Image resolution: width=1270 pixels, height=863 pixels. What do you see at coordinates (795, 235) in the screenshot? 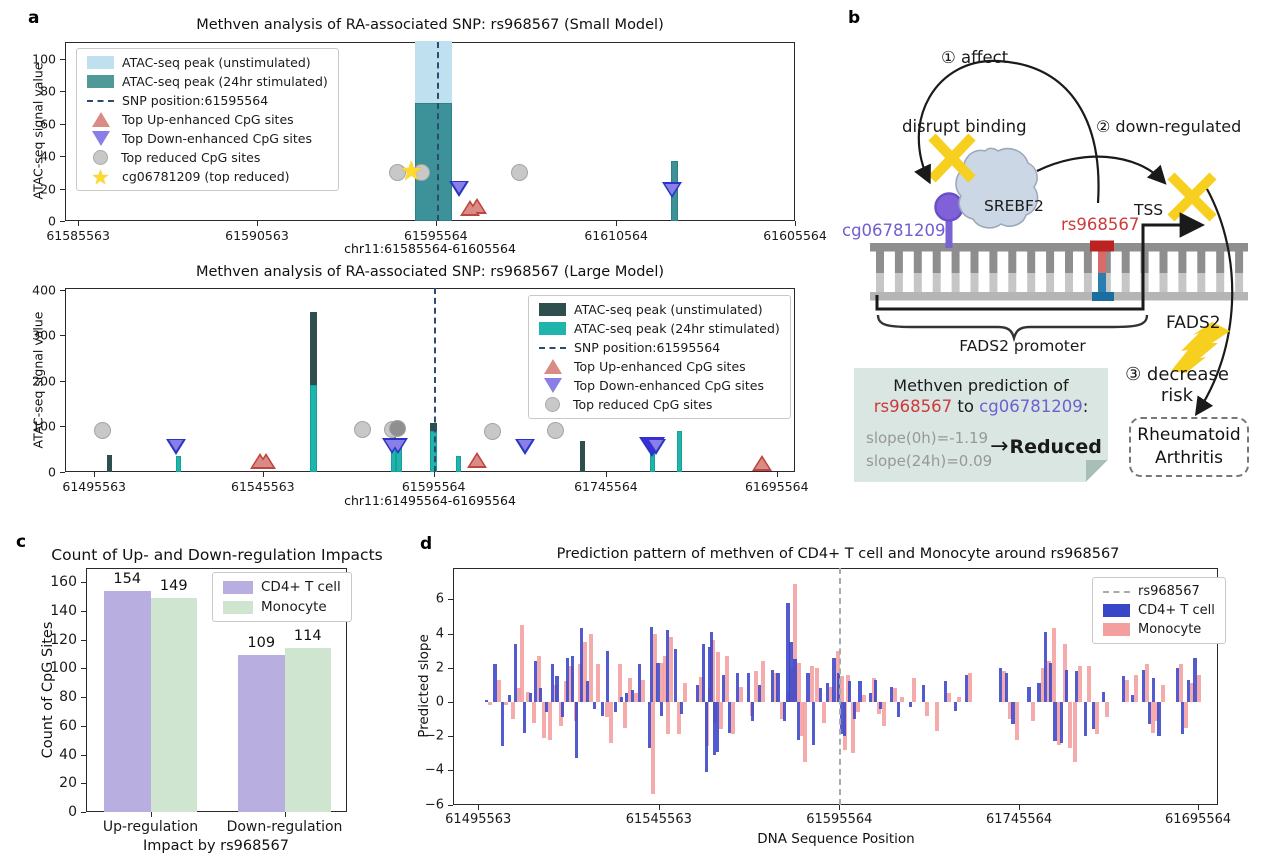
I see `a_small-x-tick-label: 61605564` at bounding box center [795, 235].